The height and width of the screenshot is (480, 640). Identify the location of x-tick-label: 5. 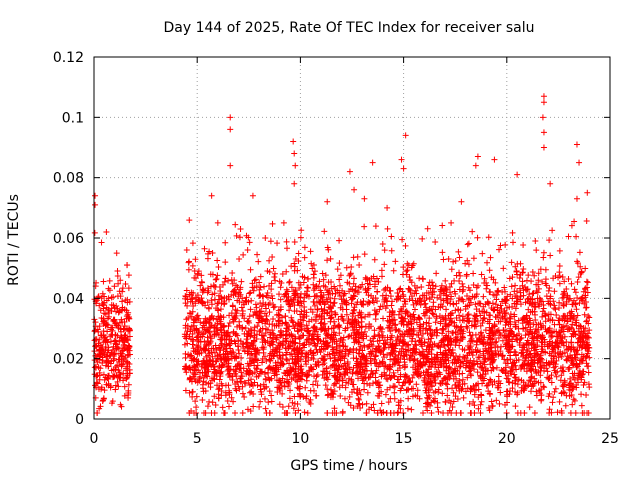
(197, 439).